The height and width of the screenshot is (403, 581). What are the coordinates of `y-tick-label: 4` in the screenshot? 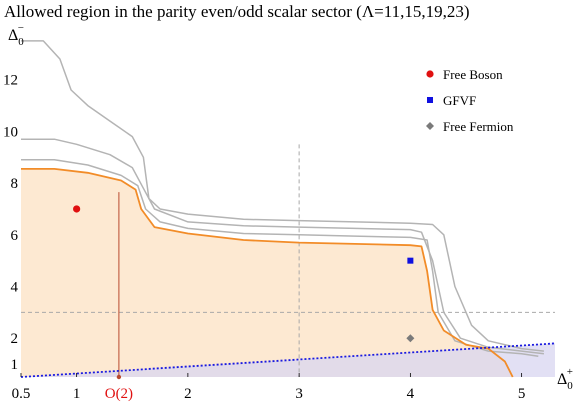 It's located at (15, 288).